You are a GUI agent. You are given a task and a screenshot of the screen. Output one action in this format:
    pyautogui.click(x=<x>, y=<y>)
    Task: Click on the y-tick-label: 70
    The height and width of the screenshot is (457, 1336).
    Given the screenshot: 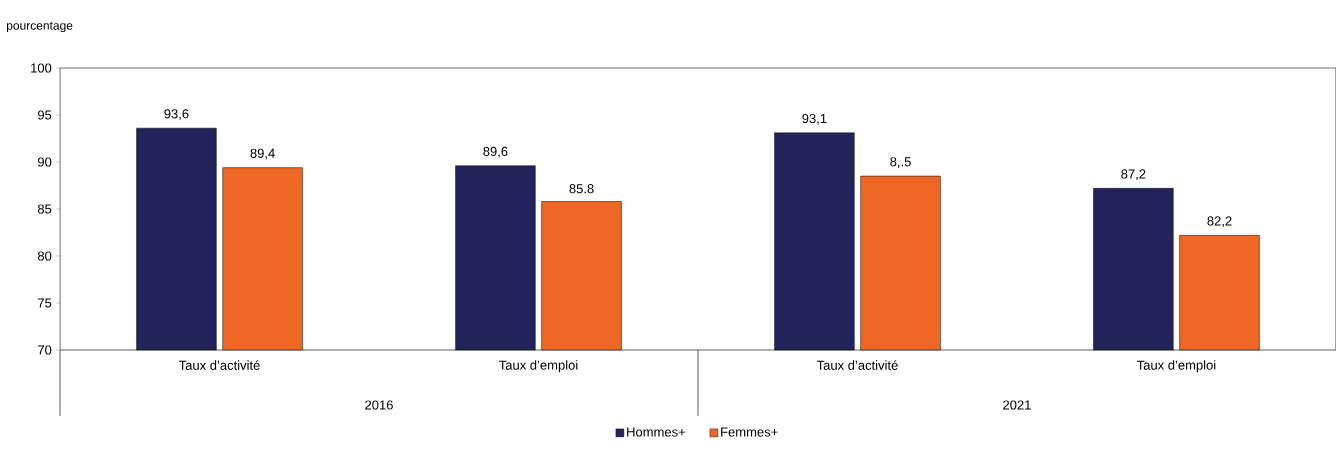 What is the action you would take?
    pyautogui.click(x=45, y=350)
    